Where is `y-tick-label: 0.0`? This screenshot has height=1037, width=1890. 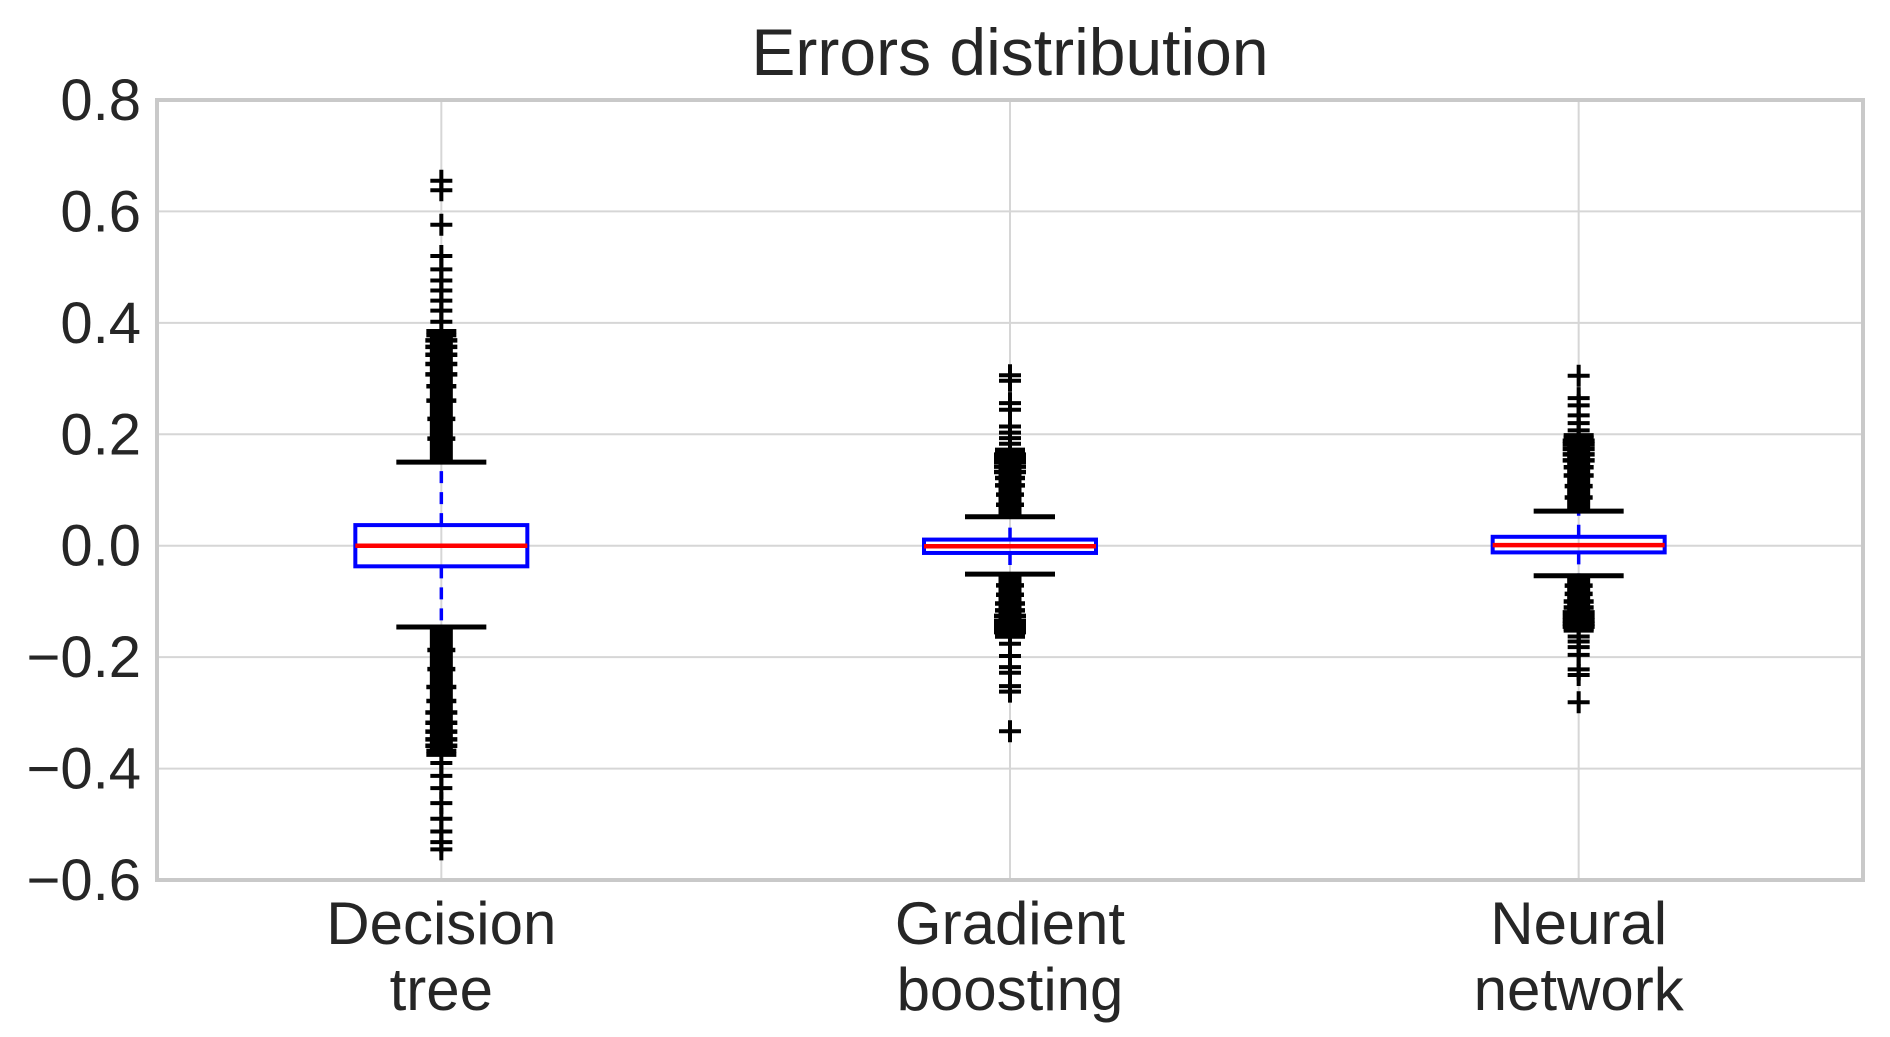 y-tick-label: 0.0 is located at coordinates (100, 546).